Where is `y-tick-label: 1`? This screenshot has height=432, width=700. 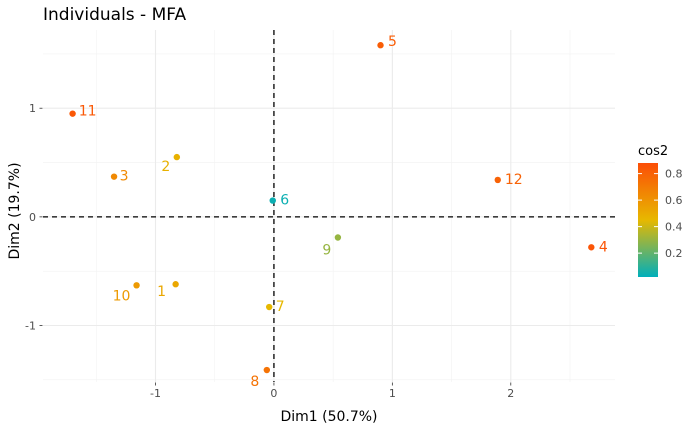
y-tick-label: 1 is located at coordinates (32, 108).